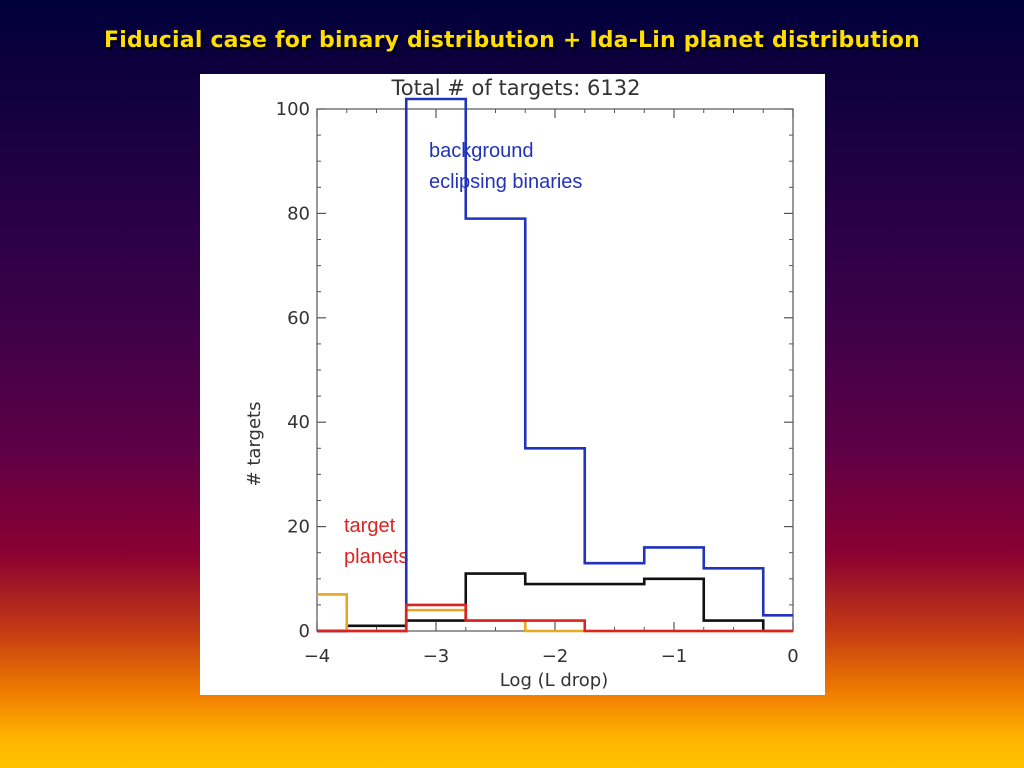  I want to click on x-tick-label: −2, so click(555, 656).